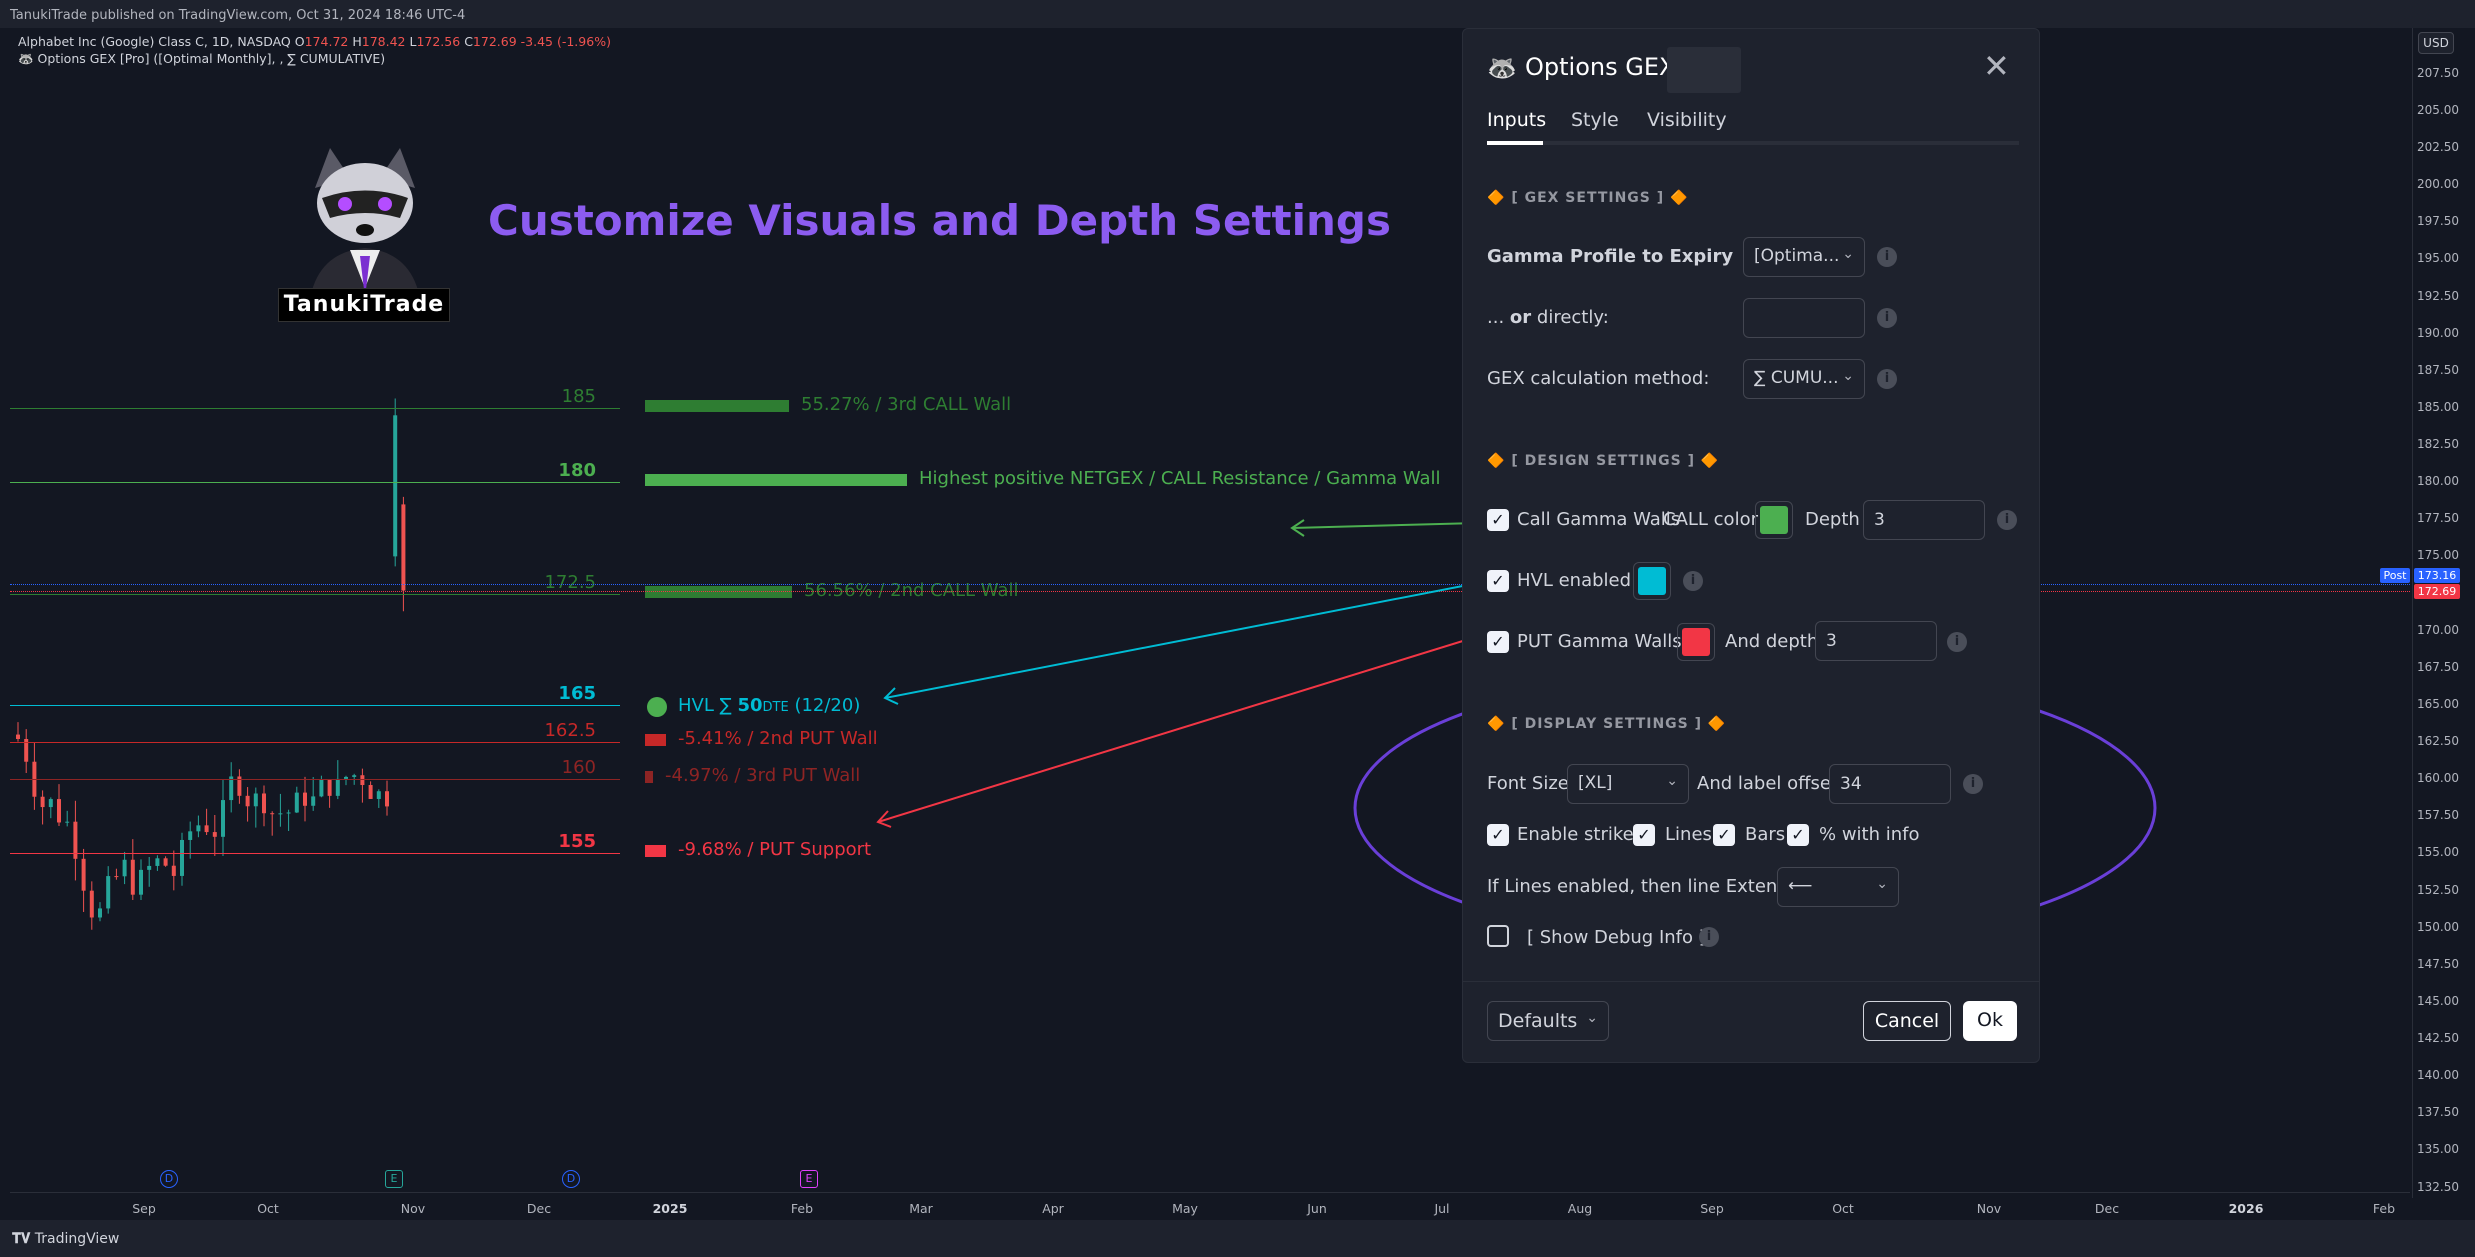  Describe the element at coordinates (827, 705) in the screenshot. I see `hvl-date: (12/20)` at that location.